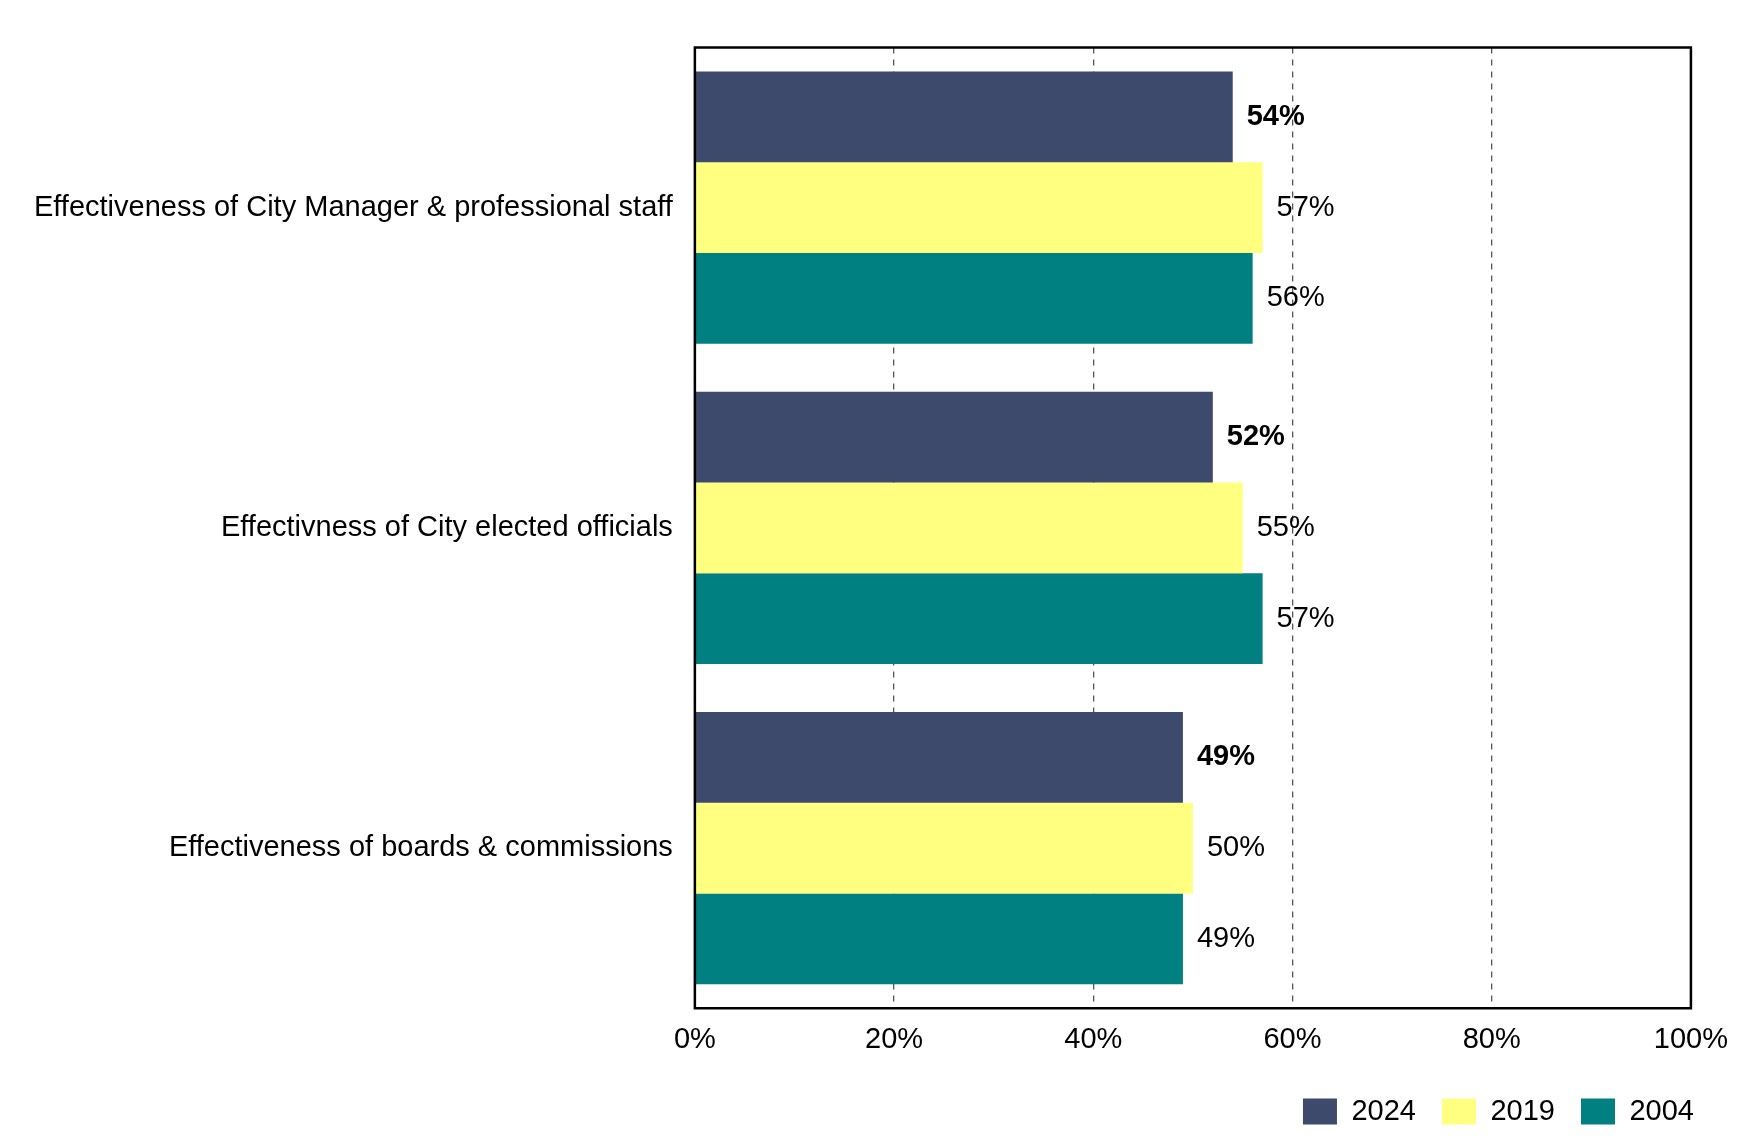  I want to click on data-label: 56%, so click(1295, 296).